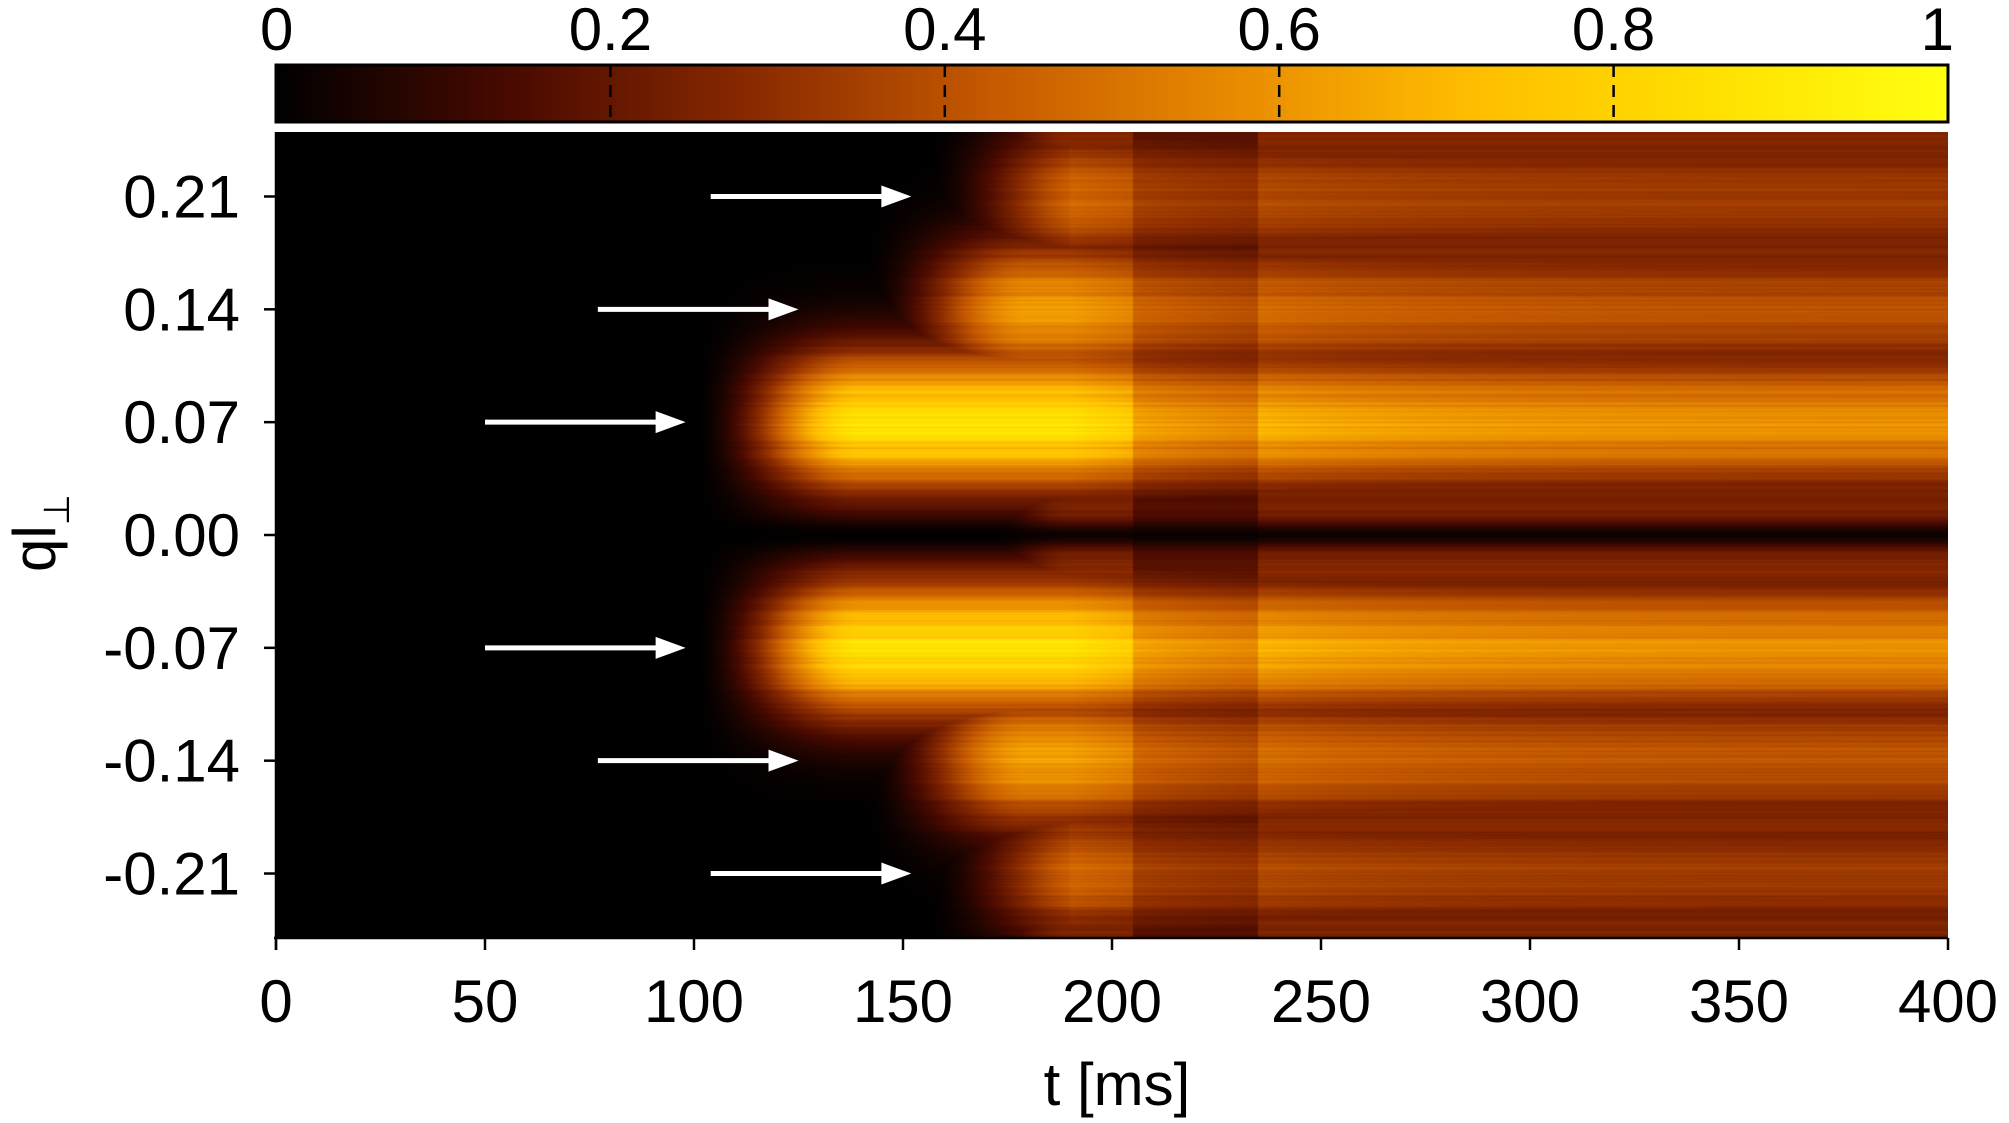  I want to click on y-tick-label: -0.21, so click(171, 874).